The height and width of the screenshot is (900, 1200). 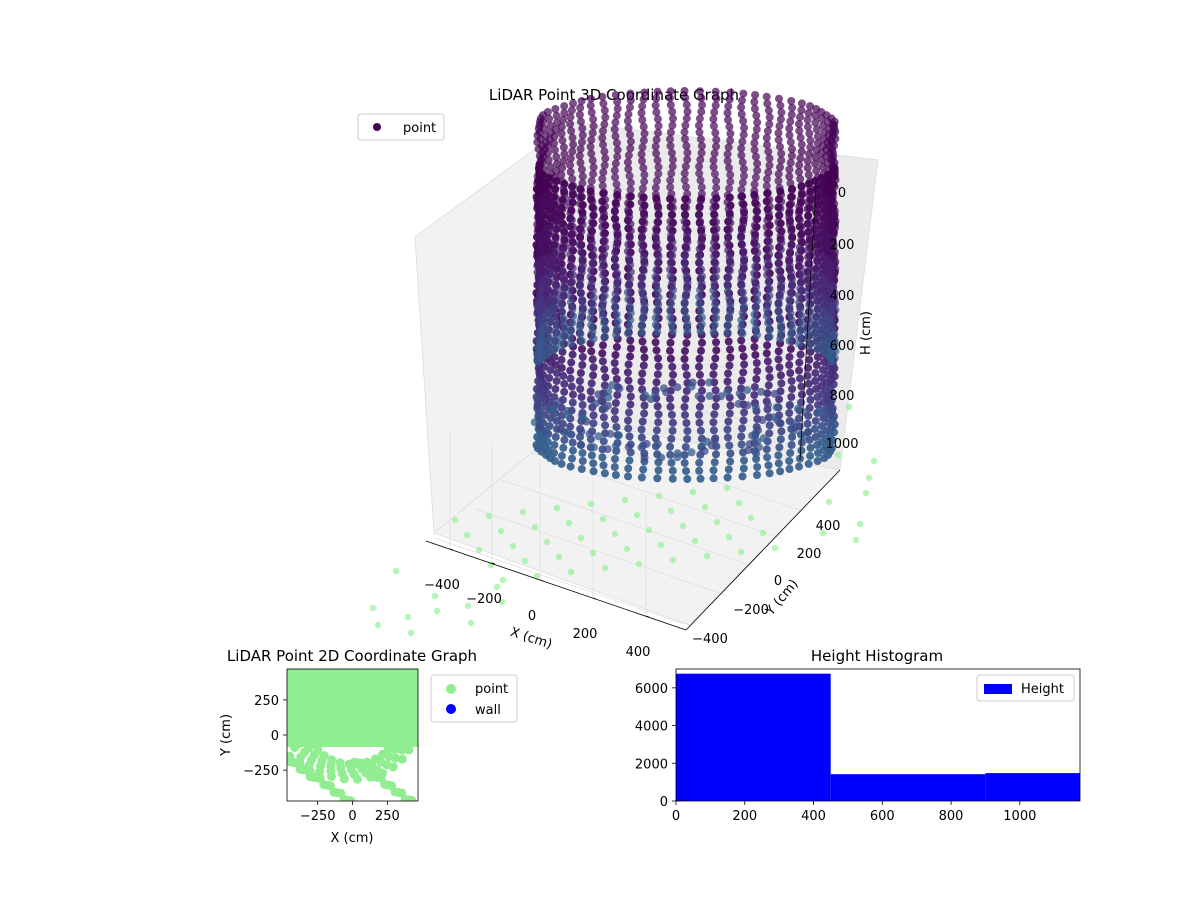 I want to click on plot2d-point, so click(x=405, y=797).